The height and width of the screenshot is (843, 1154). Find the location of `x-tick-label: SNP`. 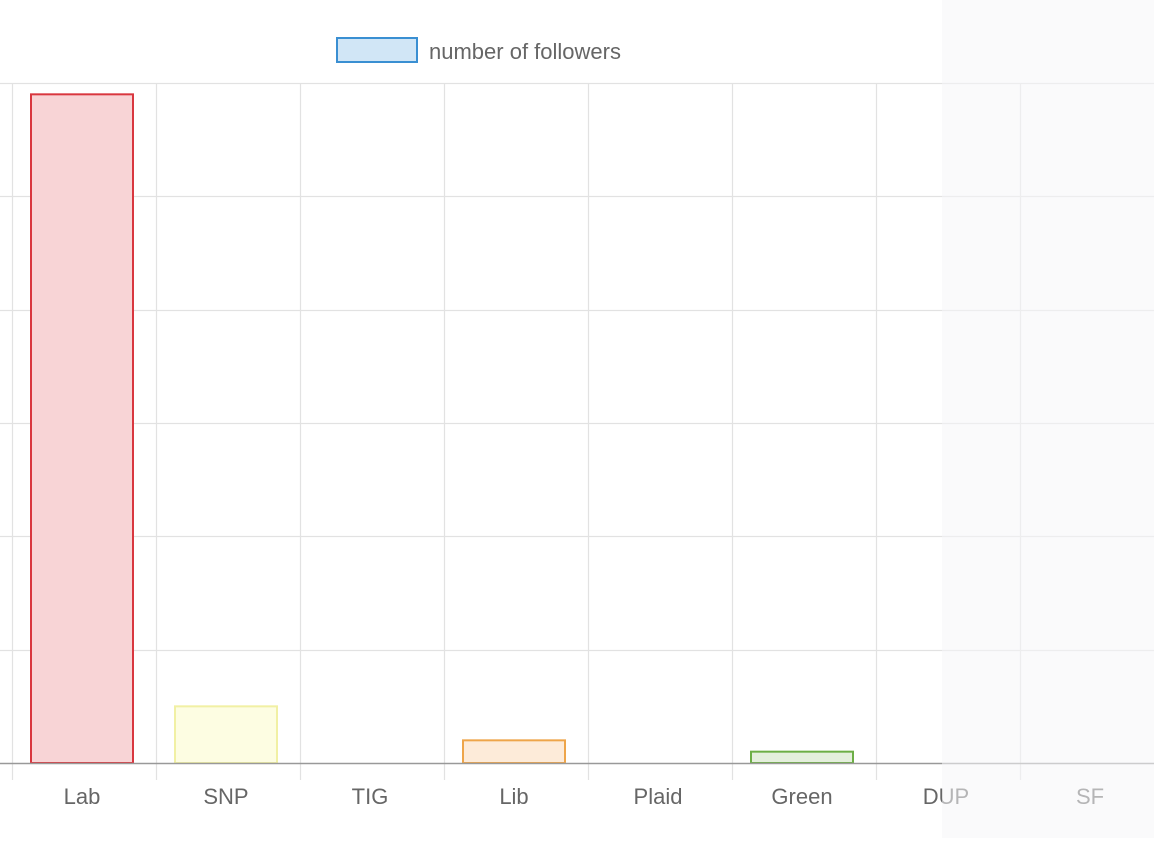

x-tick-label: SNP is located at coordinates (225, 796).